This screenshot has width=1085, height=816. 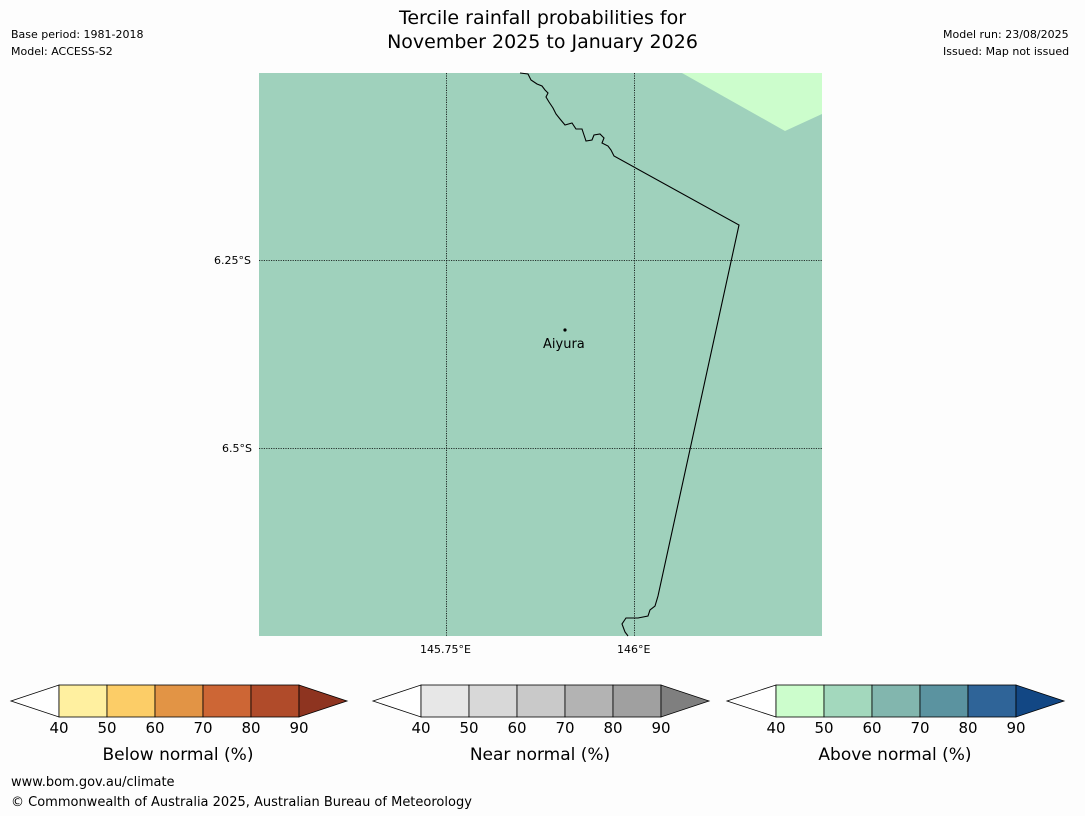 I want to click on colorbar-below-tick-70: 70, so click(x=203, y=728).